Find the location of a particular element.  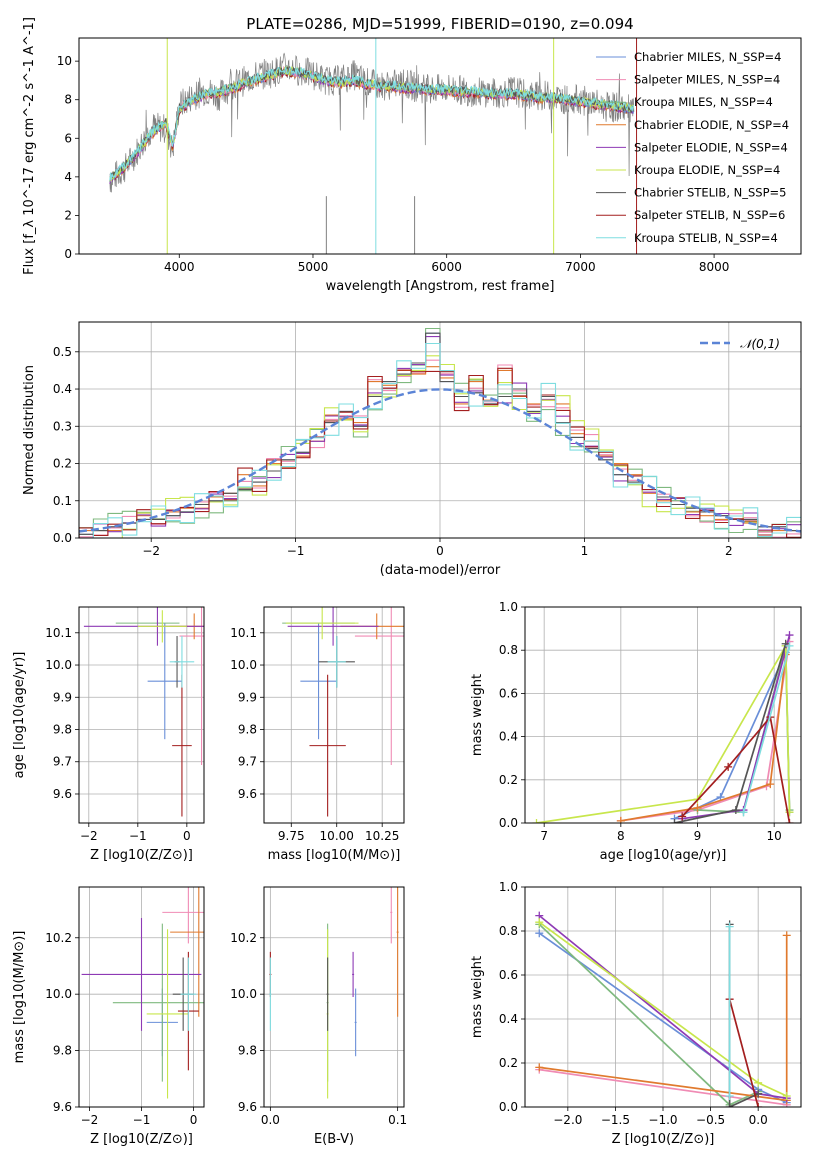

y-tick-label: 0.2 is located at coordinates (508, 780).